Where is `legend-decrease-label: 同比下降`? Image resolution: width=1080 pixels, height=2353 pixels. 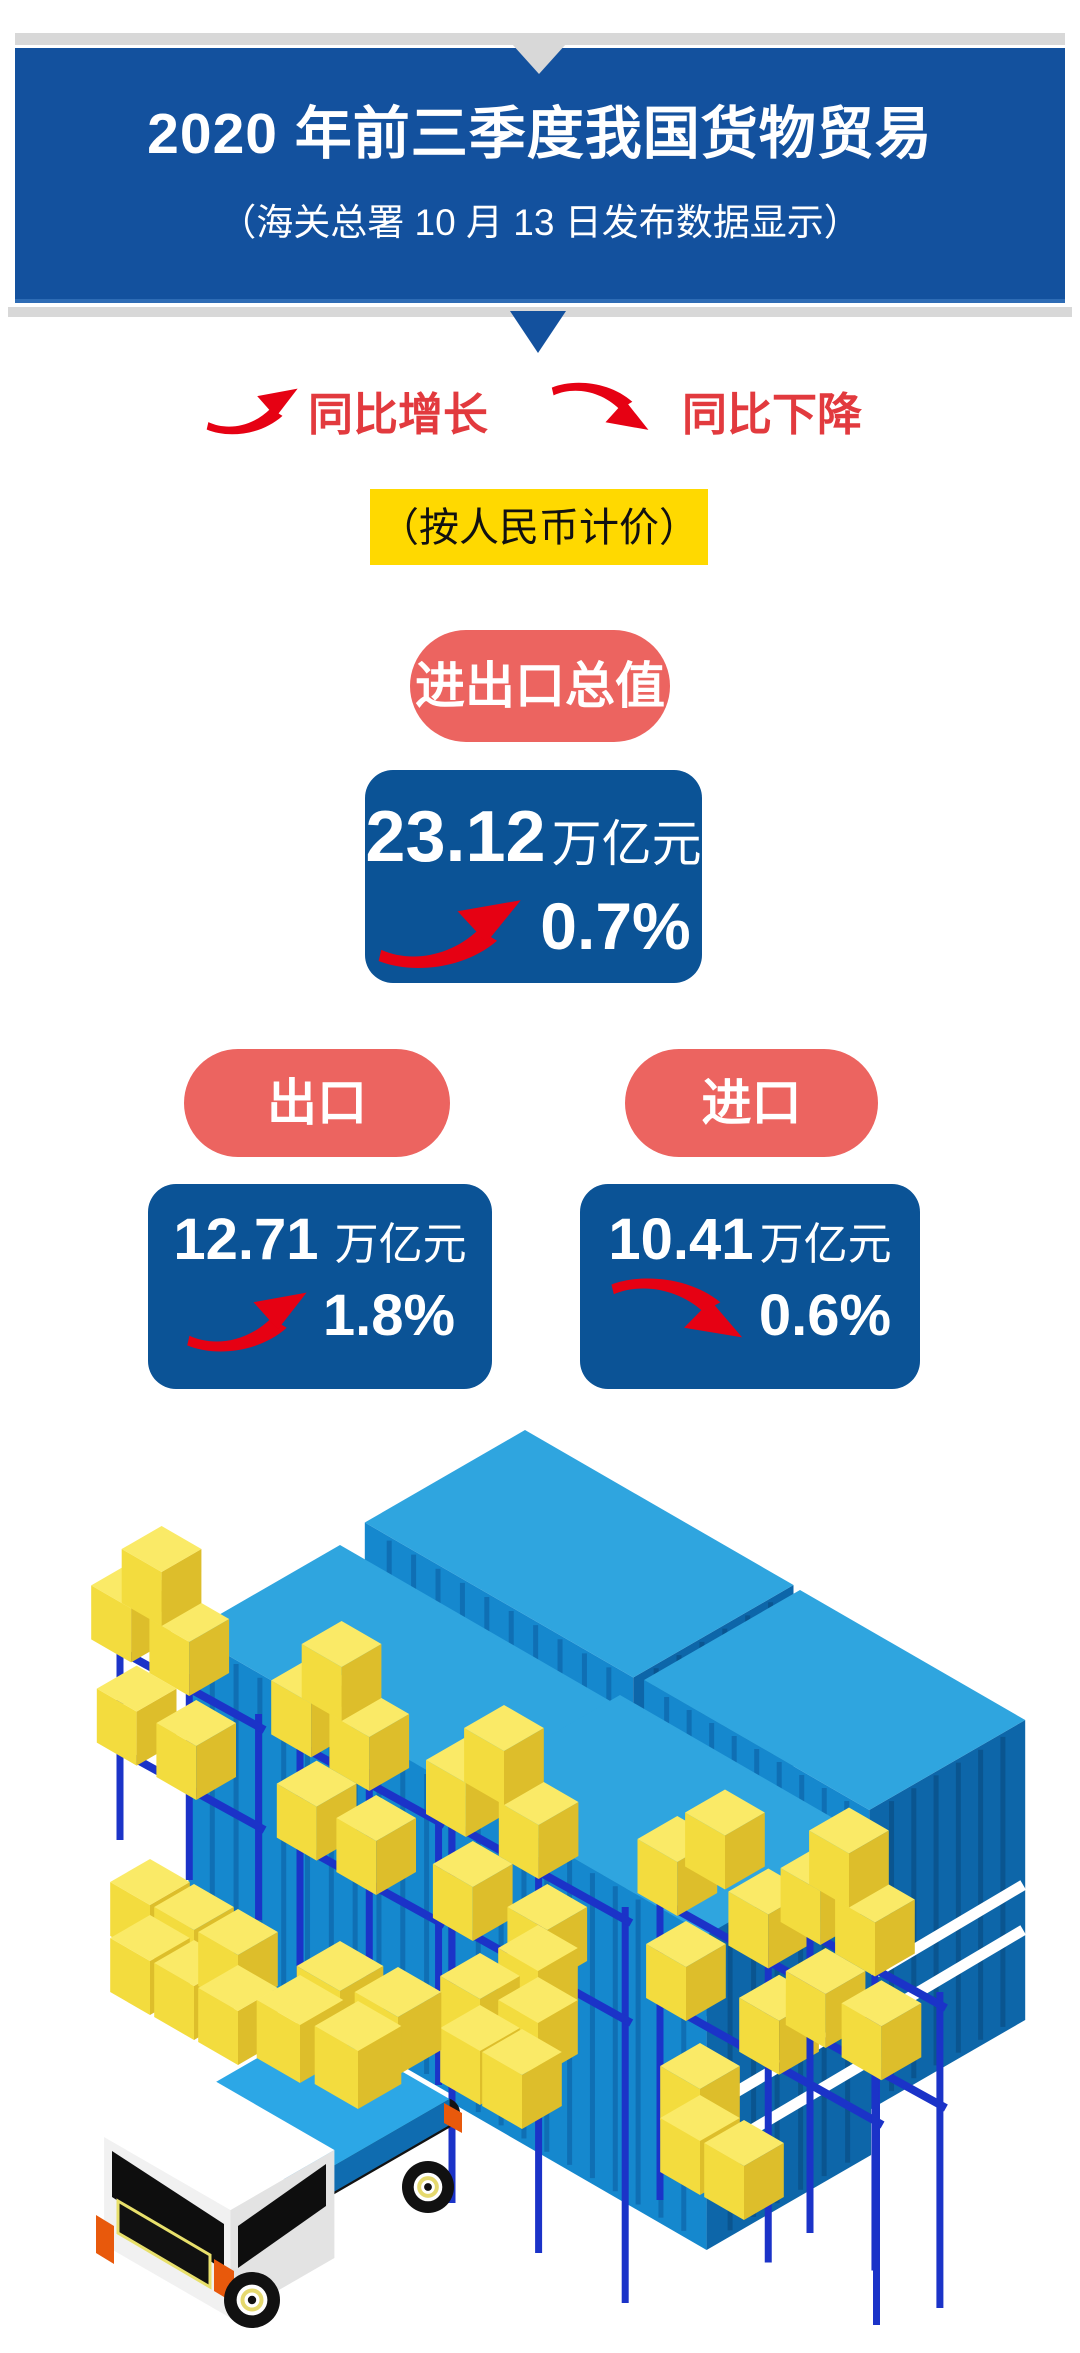
legend-decrease-label: 同比下降 is located at coordinates (772, 414).